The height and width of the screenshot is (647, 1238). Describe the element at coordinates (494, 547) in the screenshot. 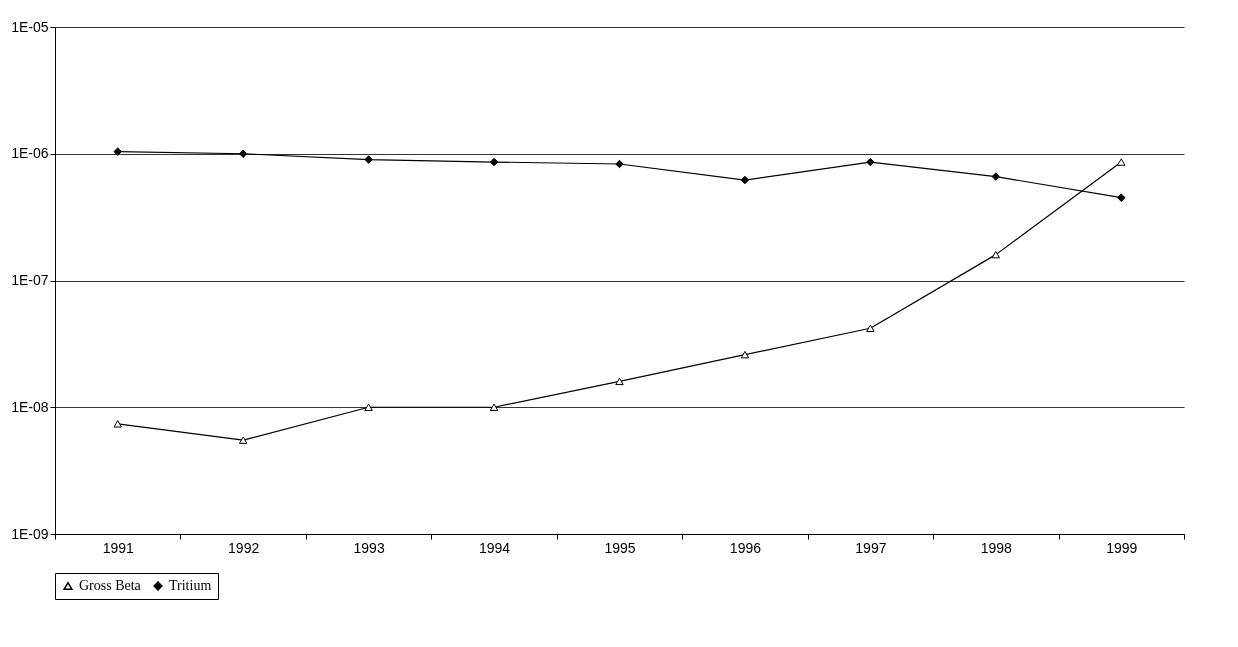

I see `x-tick-label: 1994` at that location.